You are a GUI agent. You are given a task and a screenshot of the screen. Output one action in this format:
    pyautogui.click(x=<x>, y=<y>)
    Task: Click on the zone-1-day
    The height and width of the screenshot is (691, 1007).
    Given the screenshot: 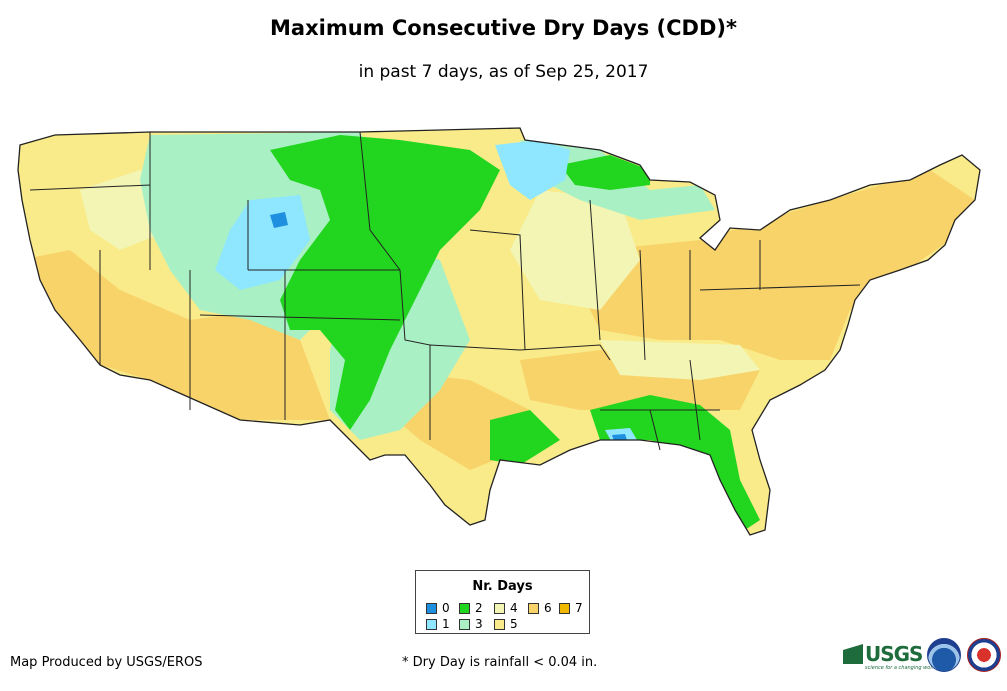 What is the action you would take?
    pyautogui.click(x=532, y=170)
    